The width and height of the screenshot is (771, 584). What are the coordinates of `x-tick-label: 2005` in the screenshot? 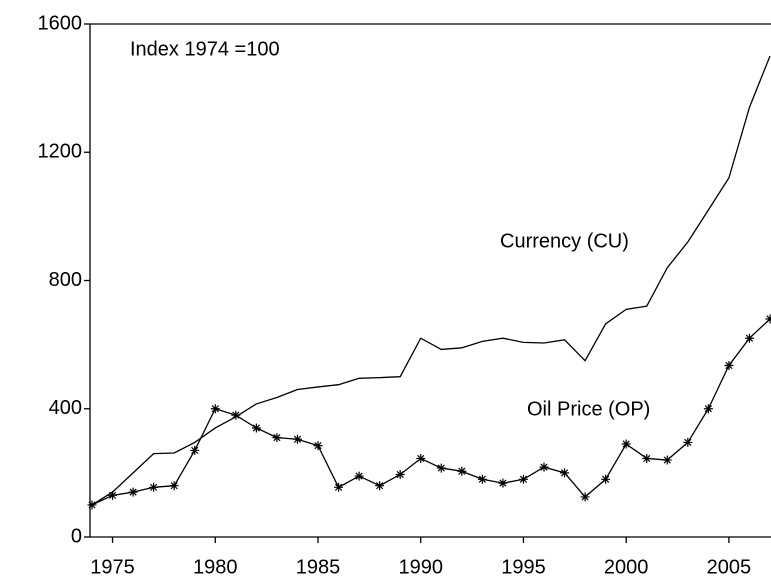 It's located at (729, 567).